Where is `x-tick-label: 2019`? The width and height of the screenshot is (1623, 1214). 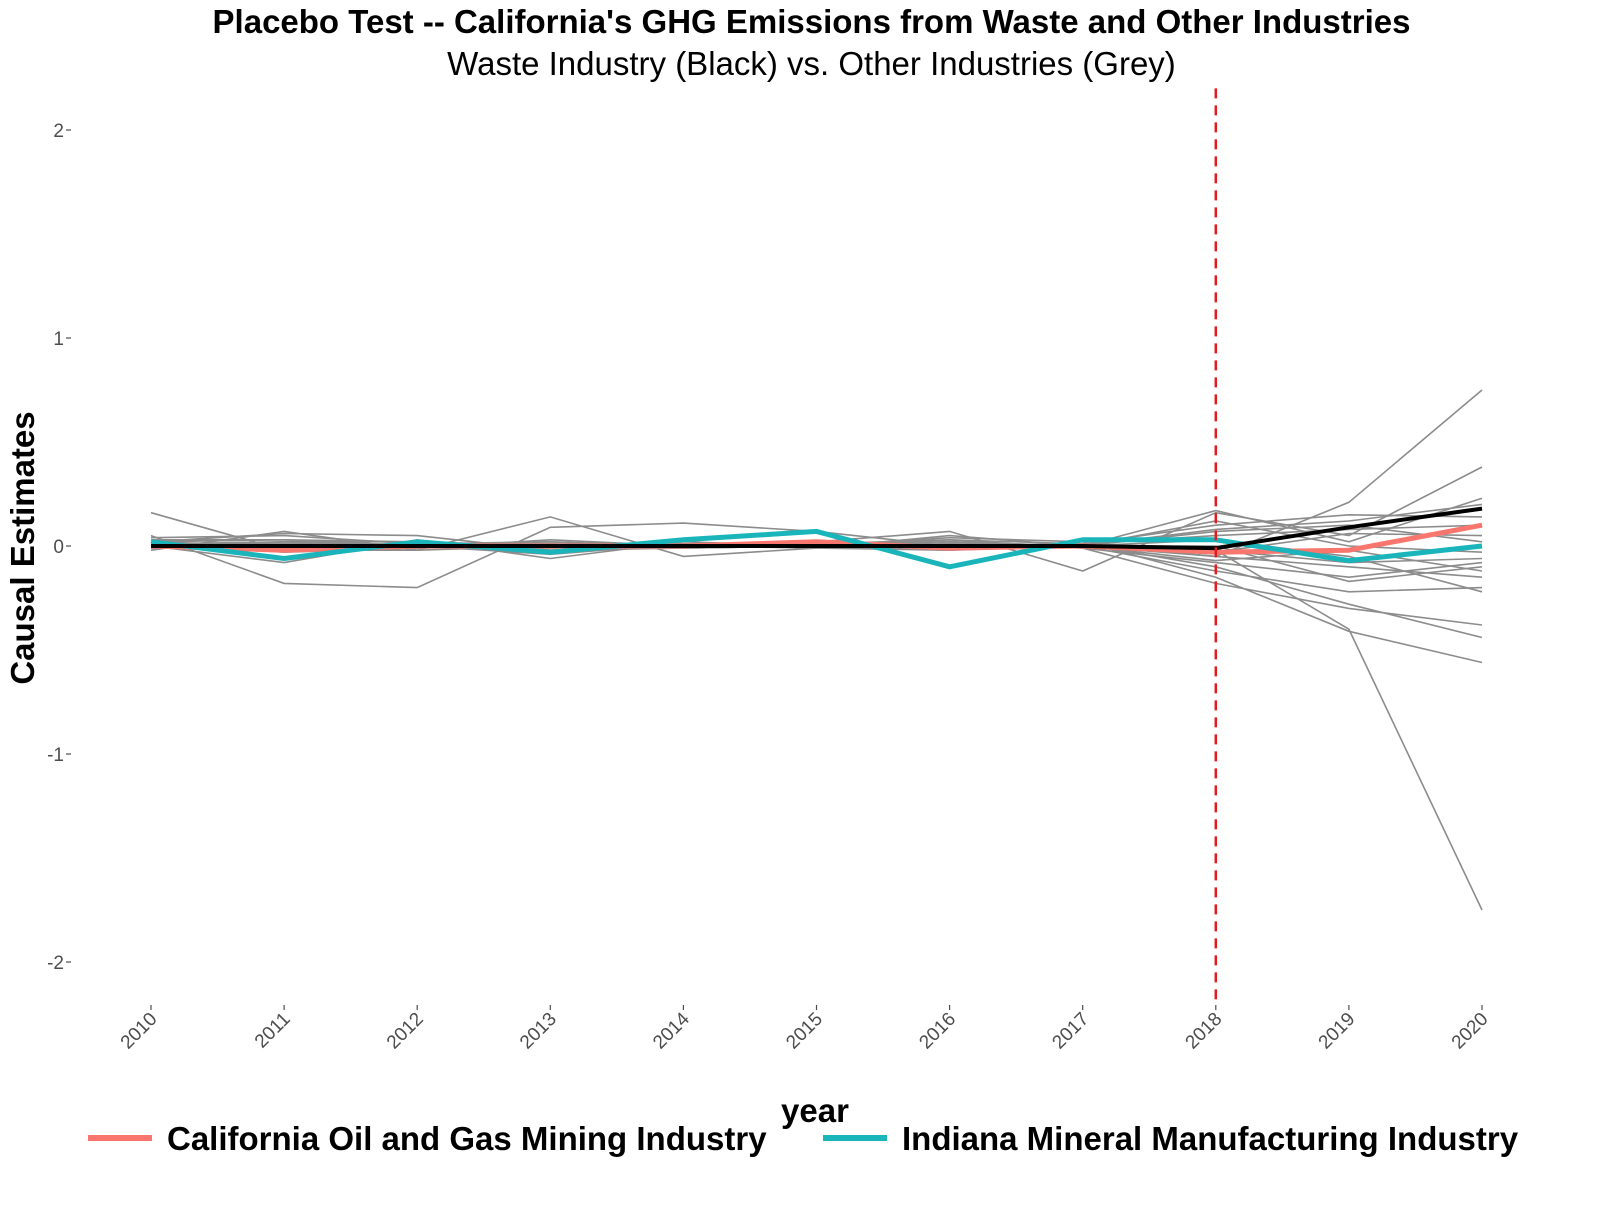 x-tick-label: 2019 is located at coordinates (1337, 1031).